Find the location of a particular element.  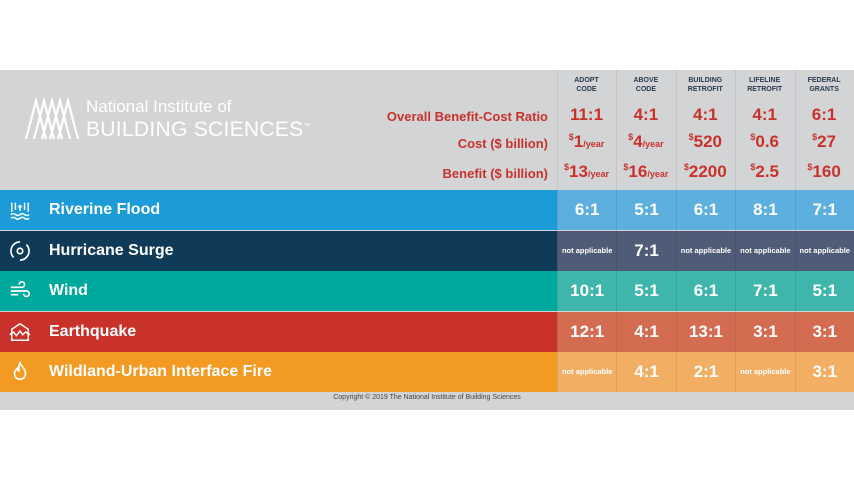

value-part: /year is located at coordinates (658, 174).